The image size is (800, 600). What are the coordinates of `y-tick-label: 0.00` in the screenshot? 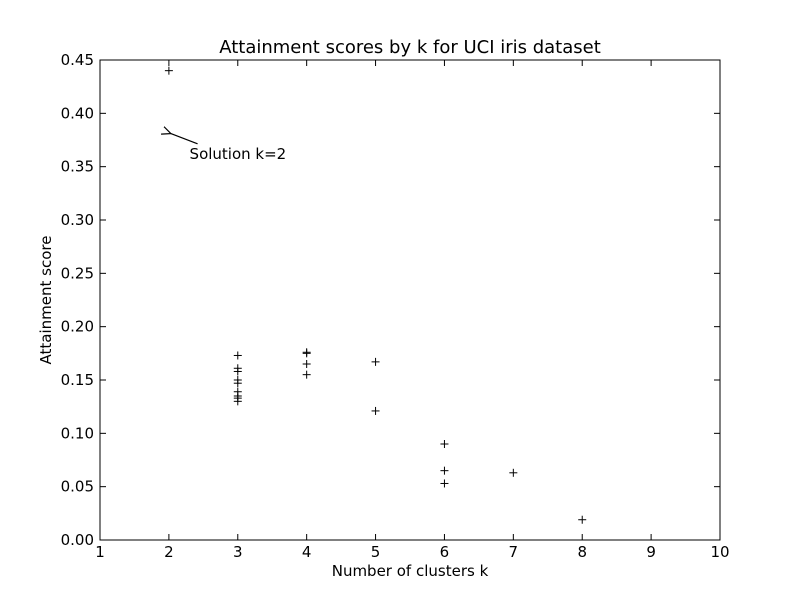 It's located at (77, 540).